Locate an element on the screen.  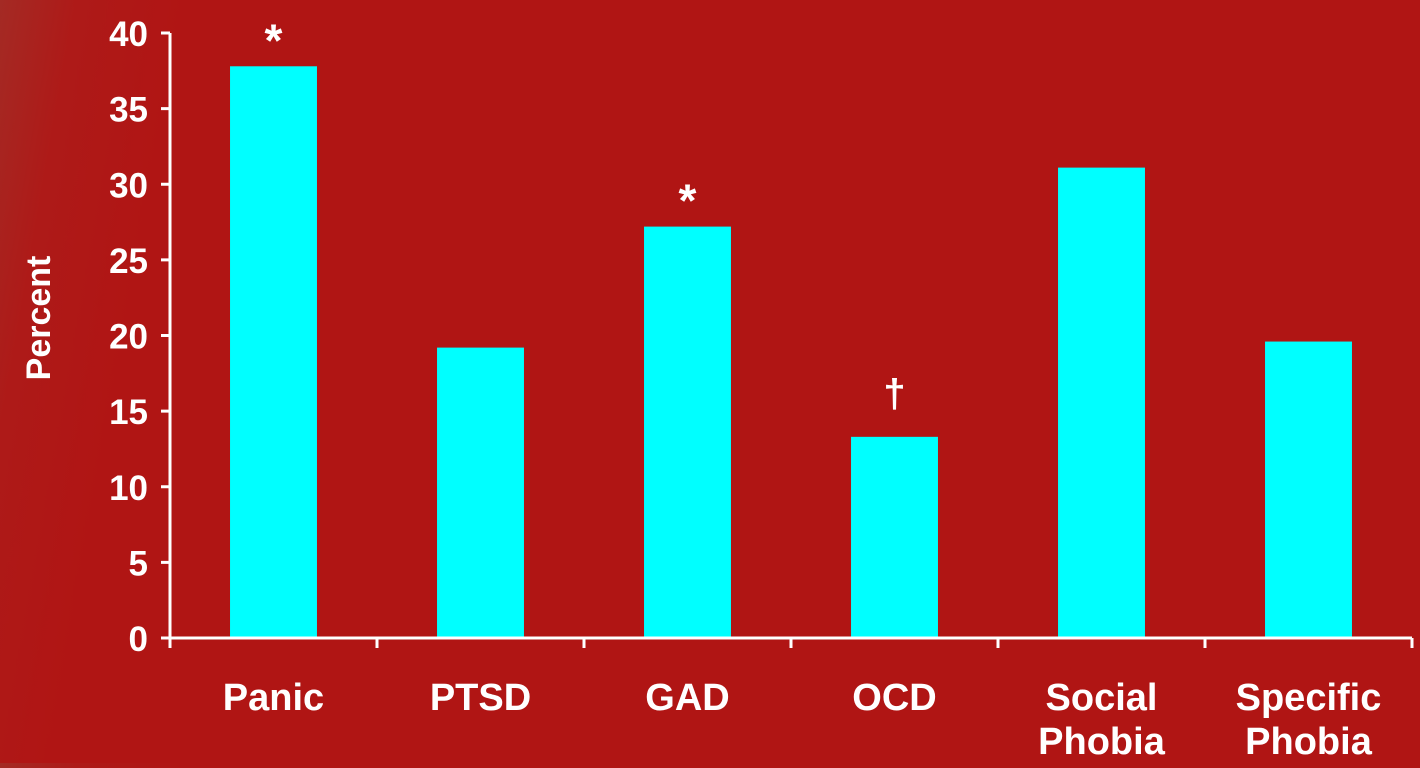
x-category-label-line: PTSD is located at coordinates (480, 698).